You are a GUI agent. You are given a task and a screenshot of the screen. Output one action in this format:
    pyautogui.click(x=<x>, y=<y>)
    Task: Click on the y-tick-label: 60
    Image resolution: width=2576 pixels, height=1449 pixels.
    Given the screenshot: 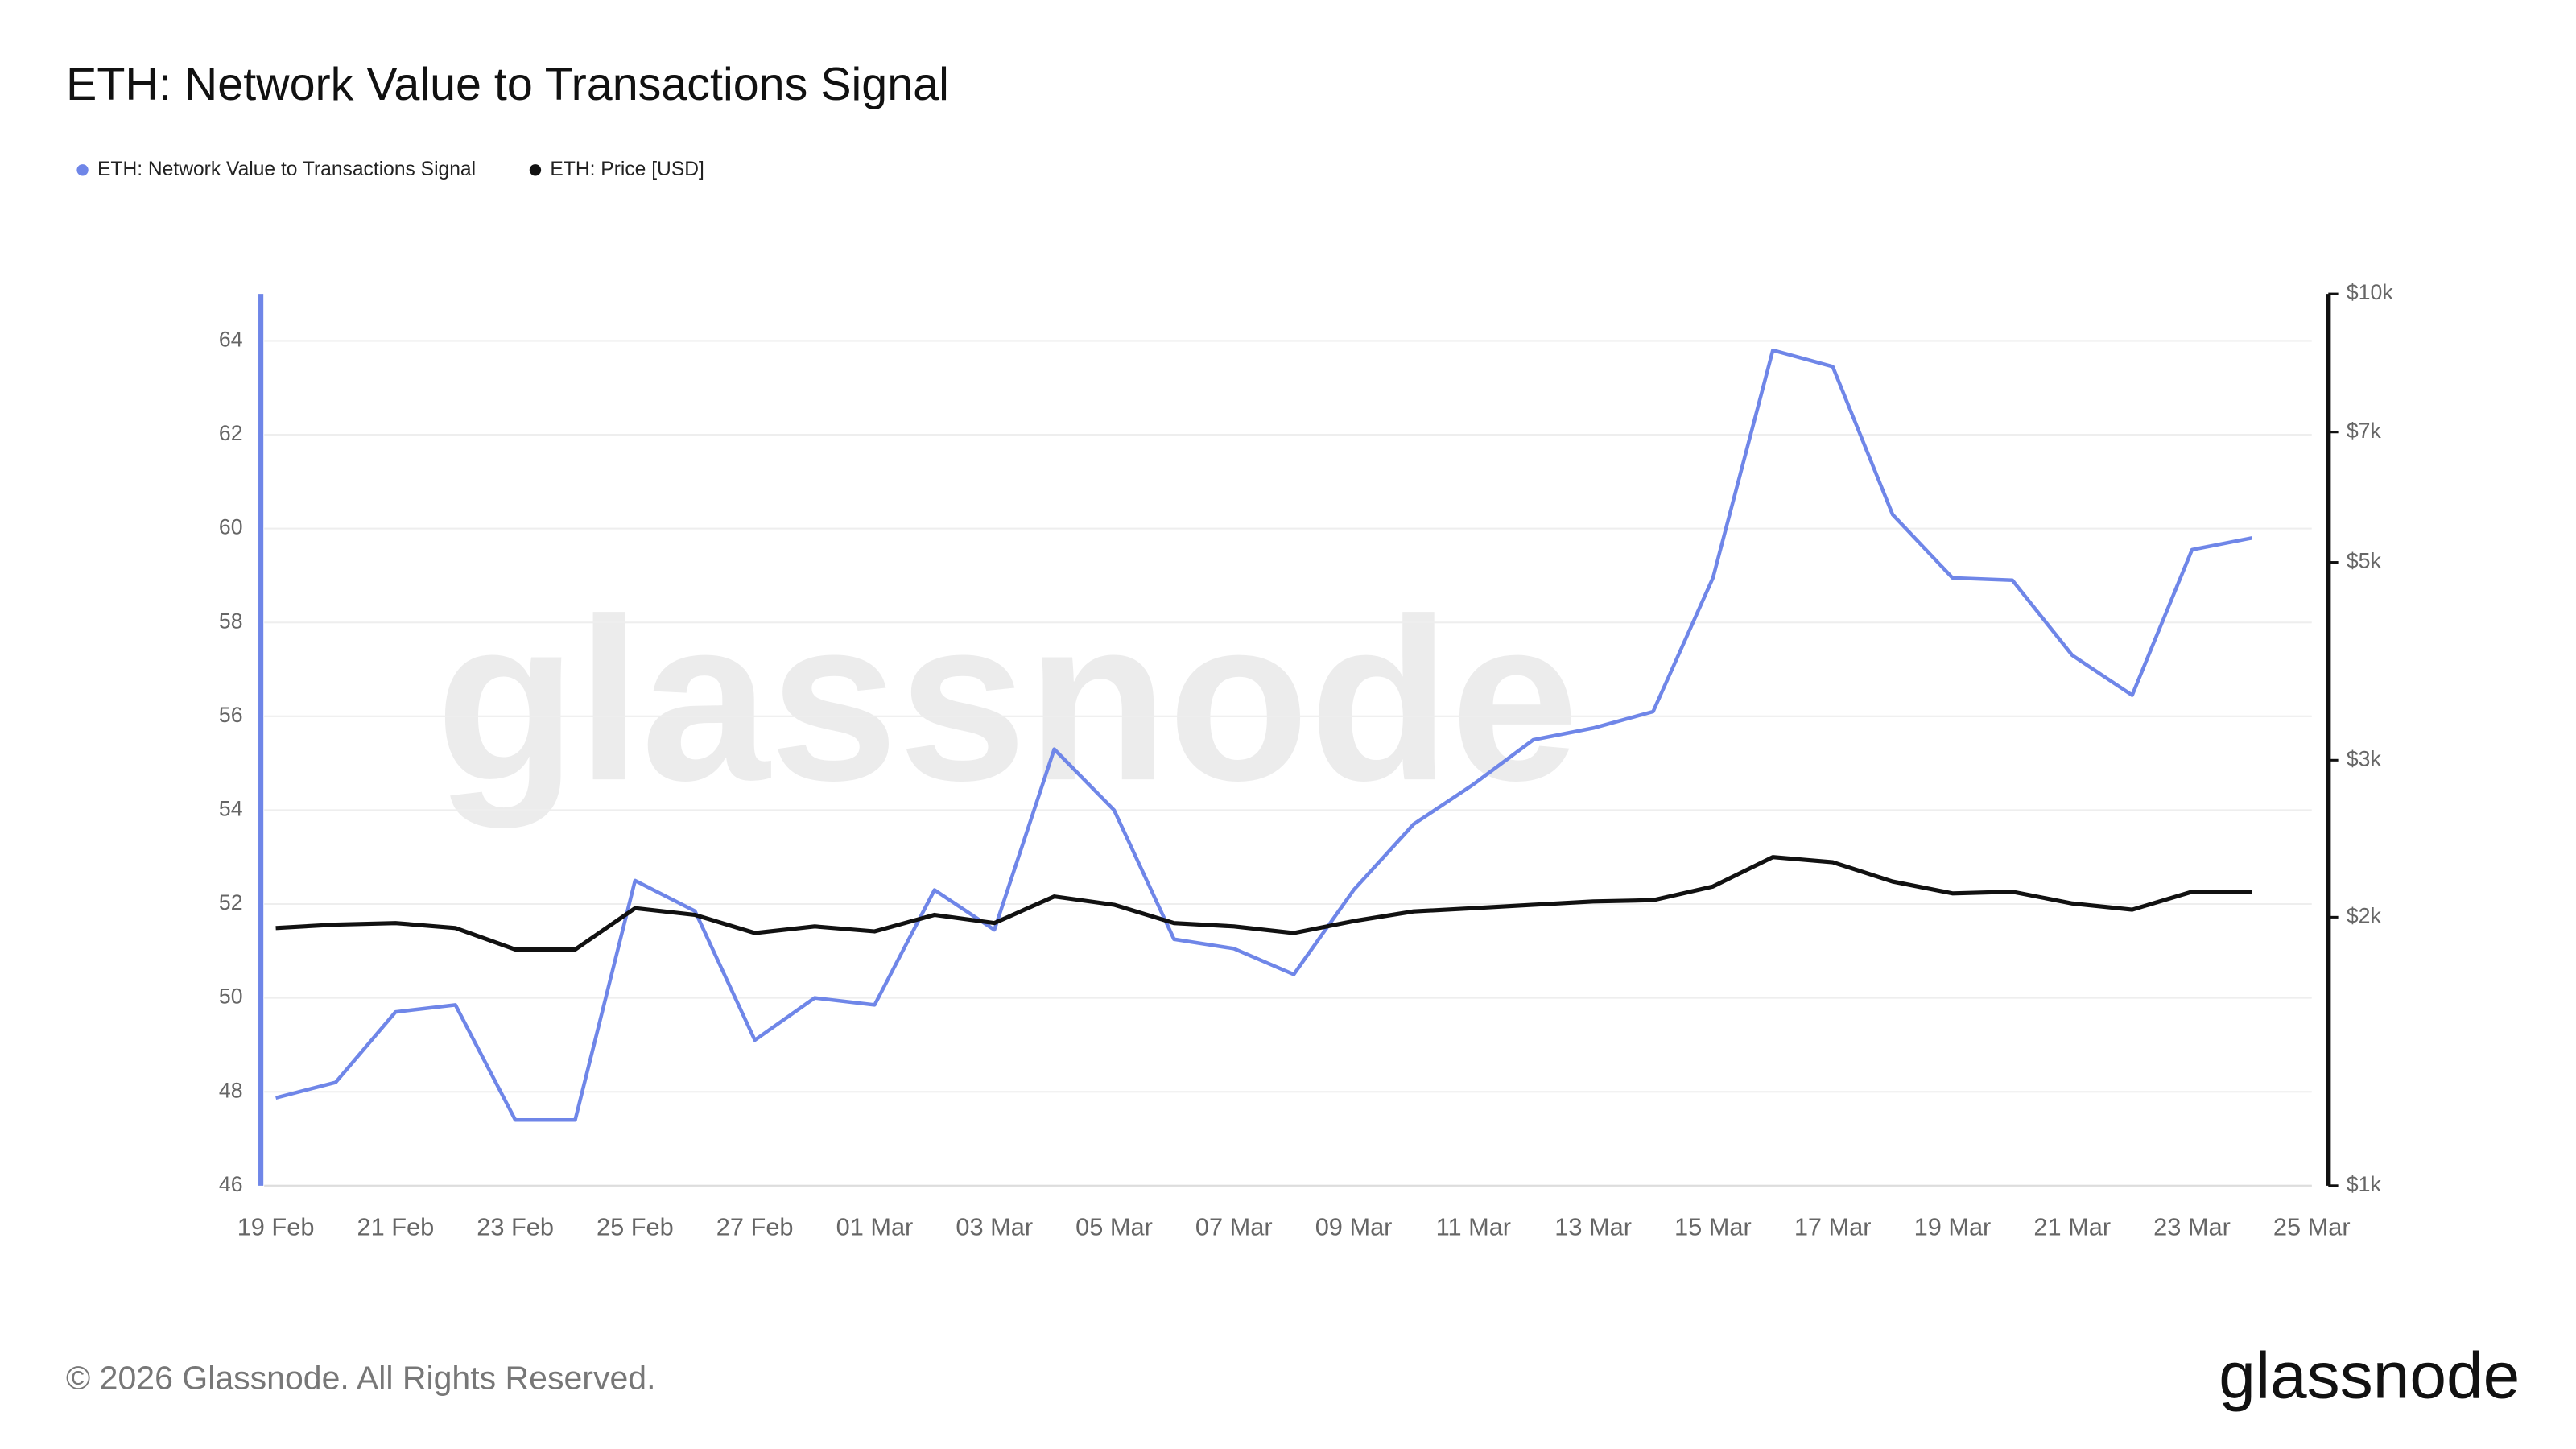 What is the action you would take?
    pyautogui.click(x=231, y=527)
    